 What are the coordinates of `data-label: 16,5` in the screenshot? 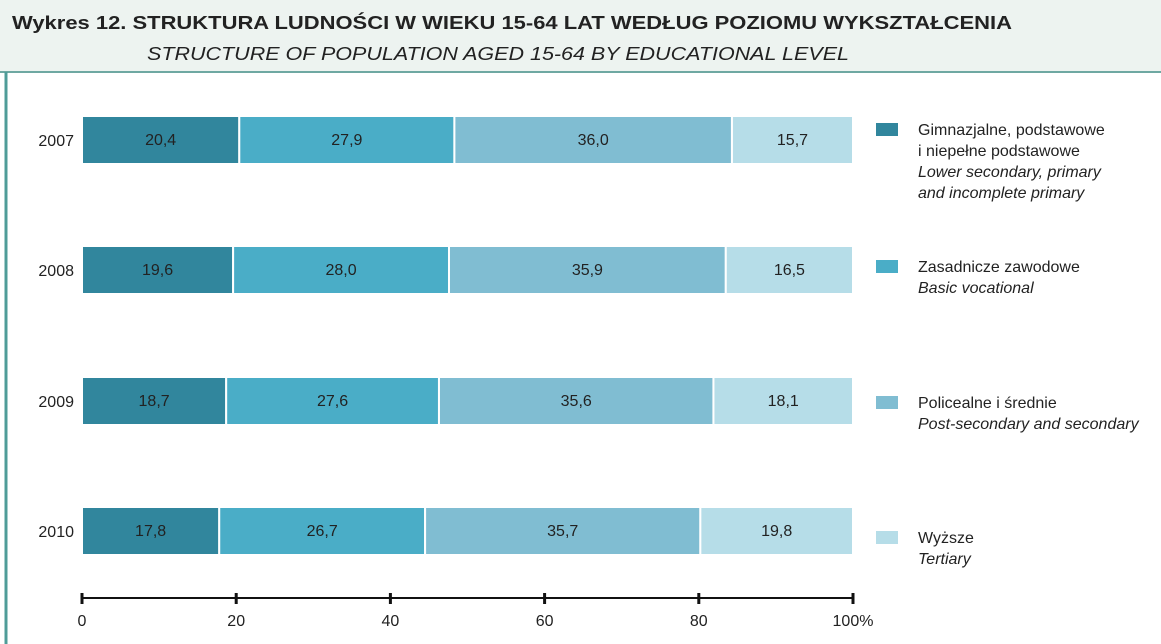 It's located at (789, 270).